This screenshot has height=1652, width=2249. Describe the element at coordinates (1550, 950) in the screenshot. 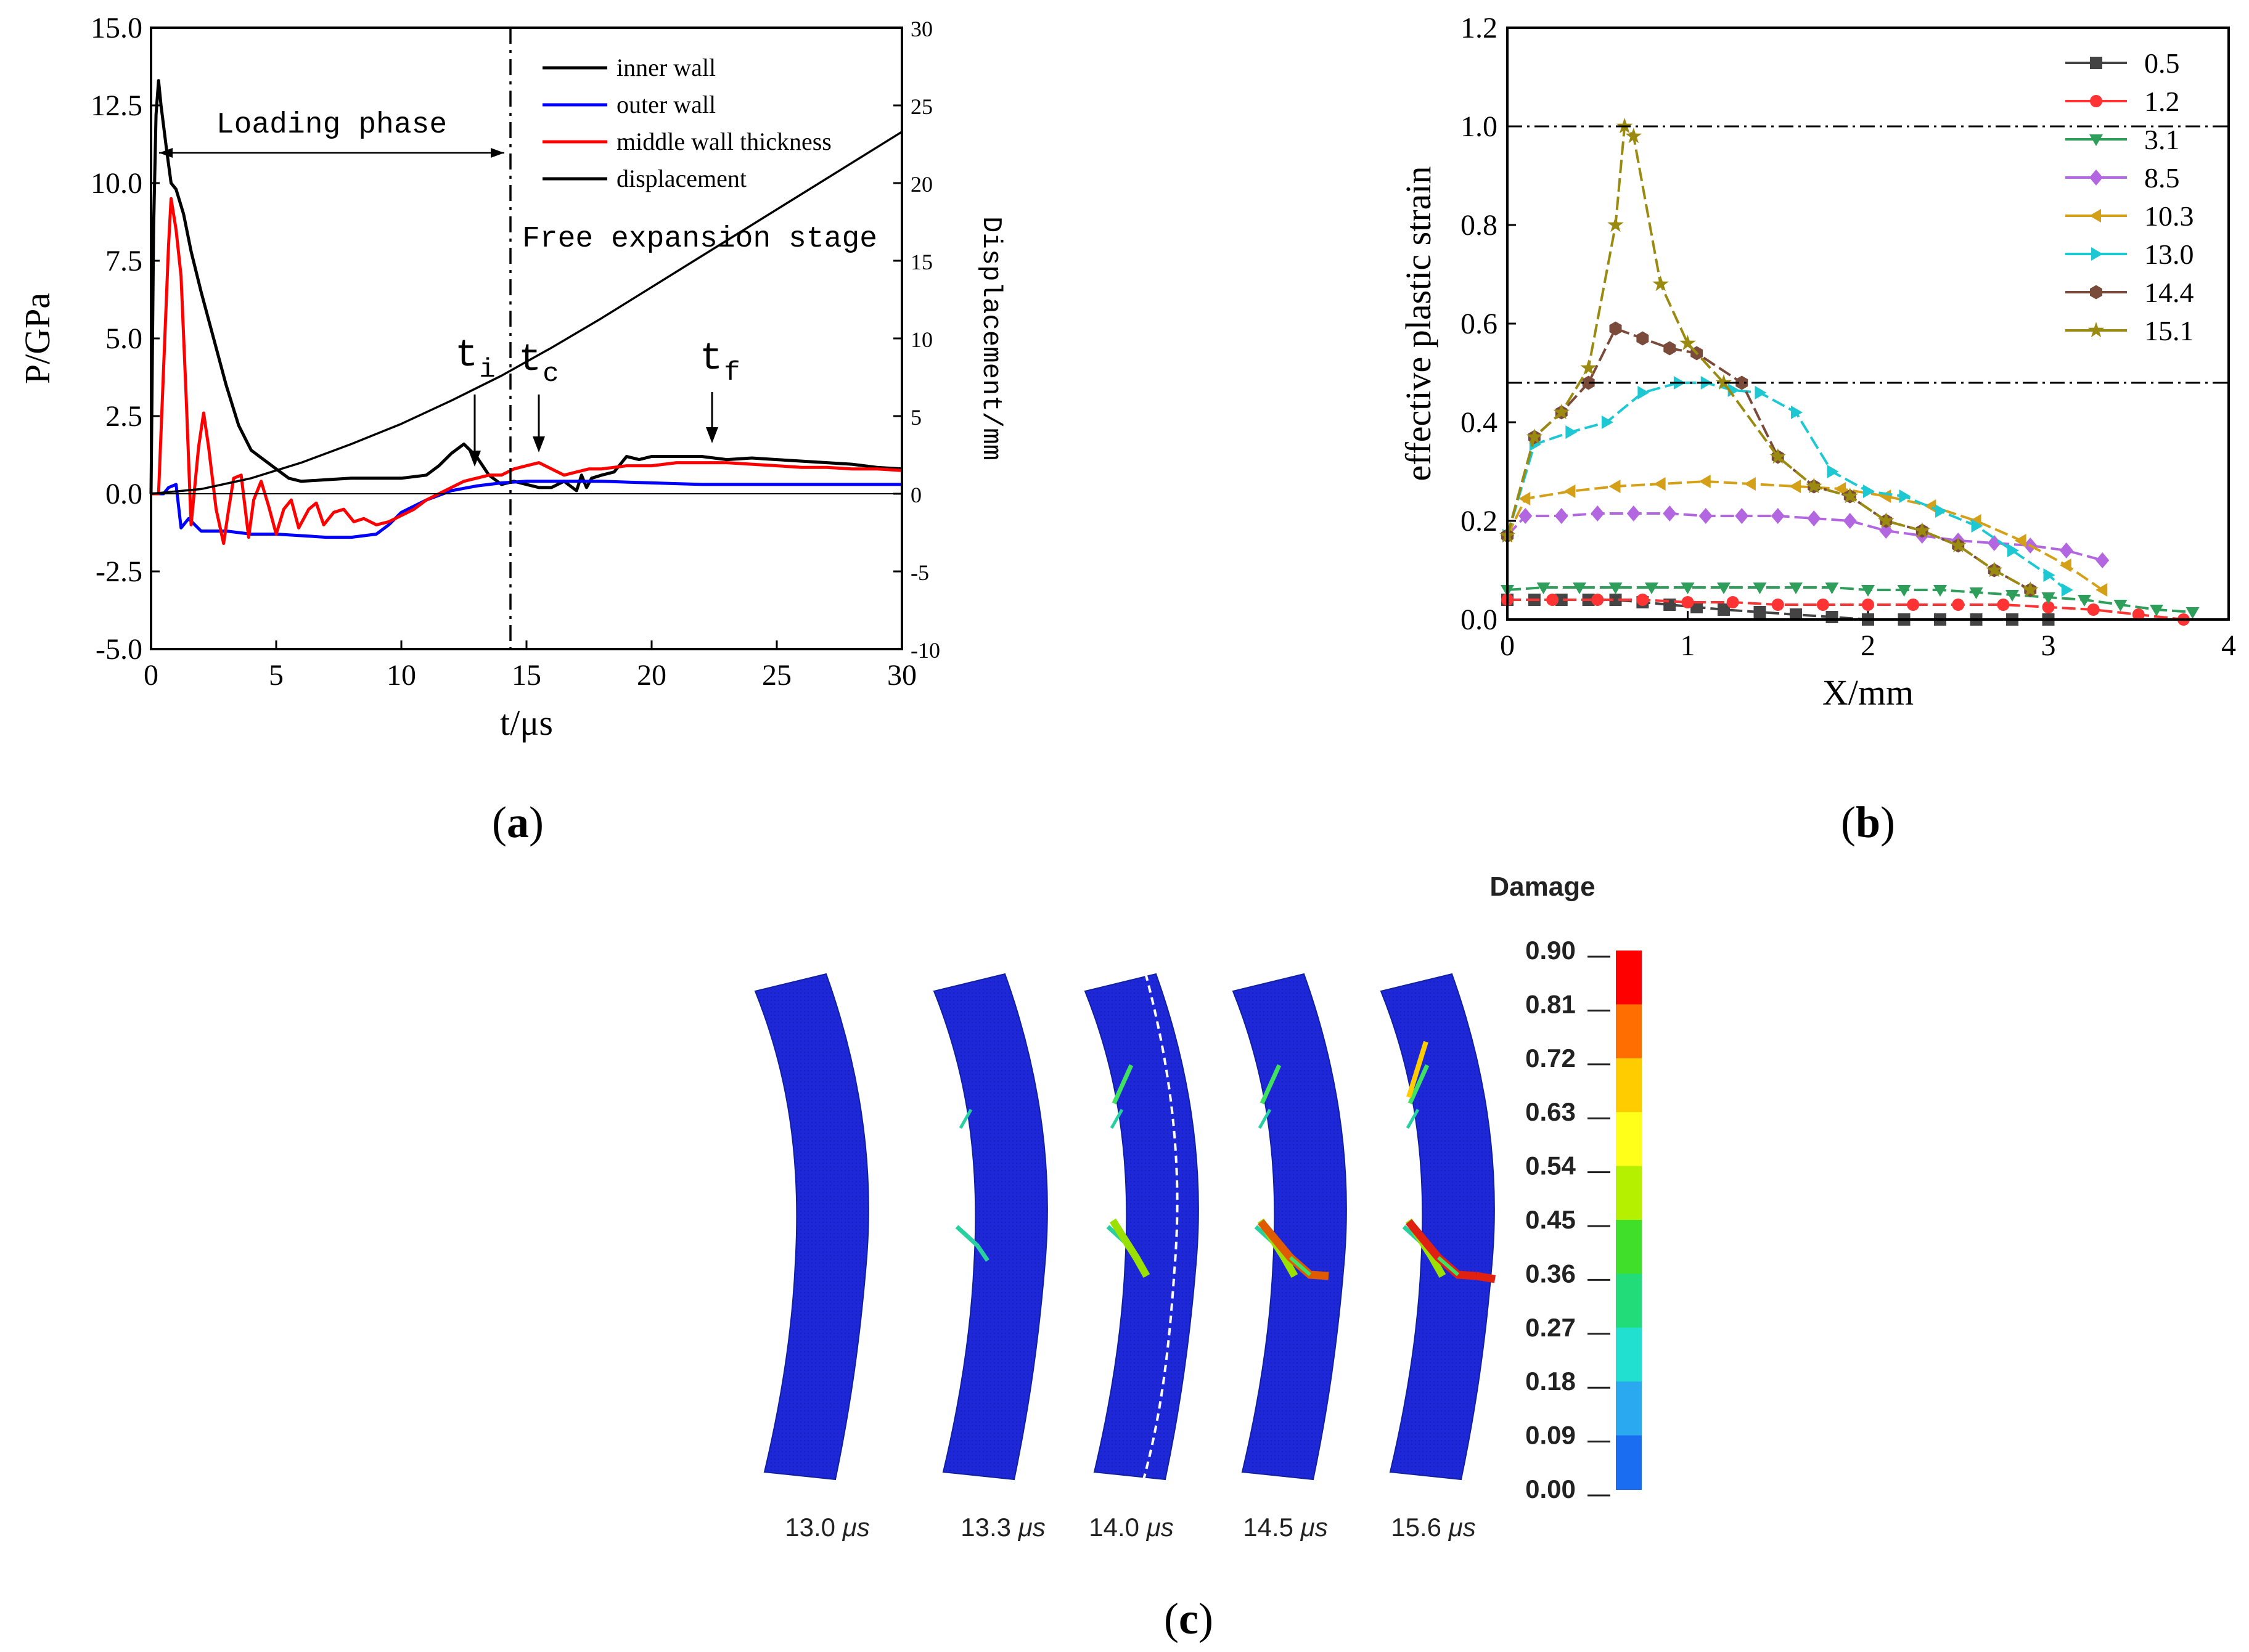

I see `colorbar-tick-label: 0.90` at that location.